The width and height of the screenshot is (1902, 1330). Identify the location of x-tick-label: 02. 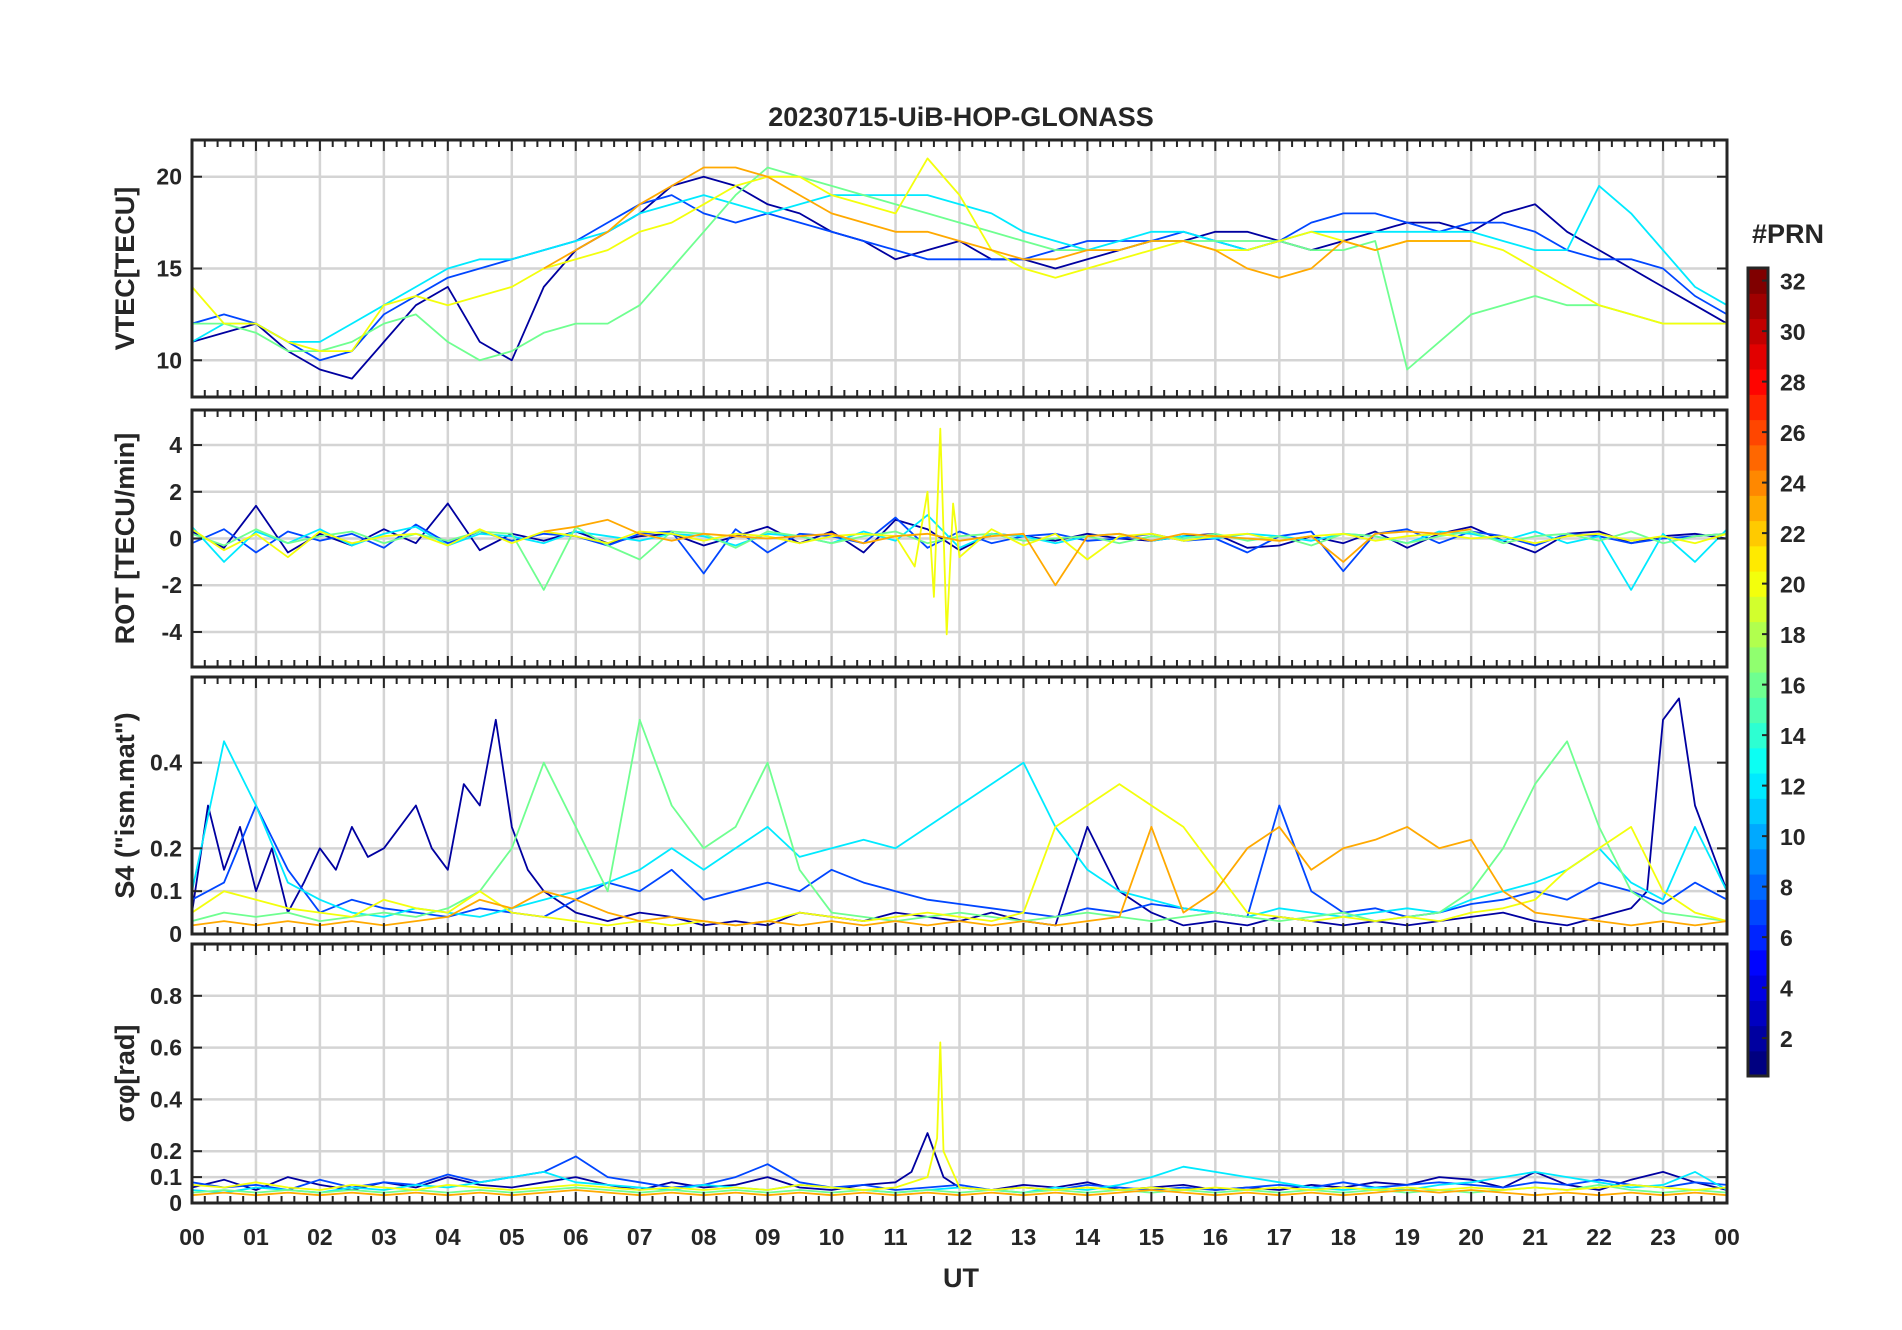
(320, 1237).